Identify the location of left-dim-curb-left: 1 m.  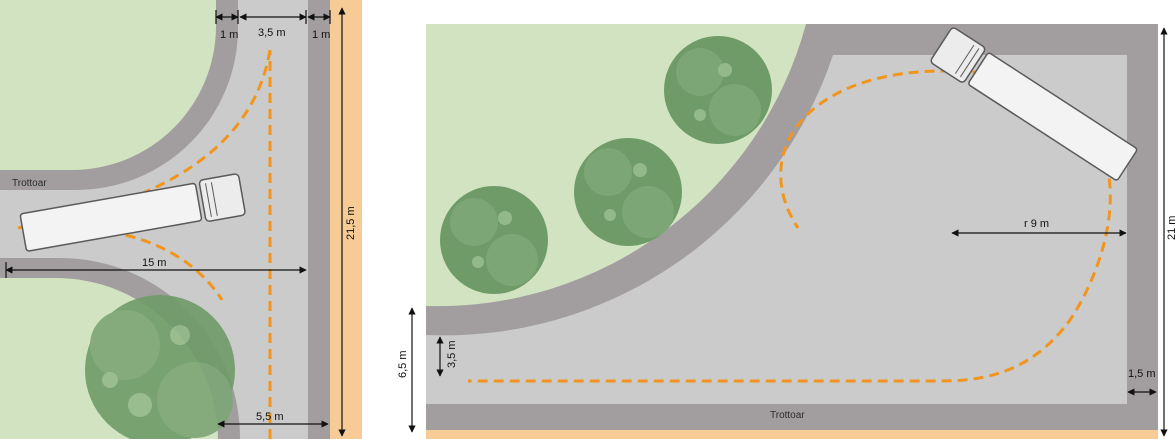
(229, 35).